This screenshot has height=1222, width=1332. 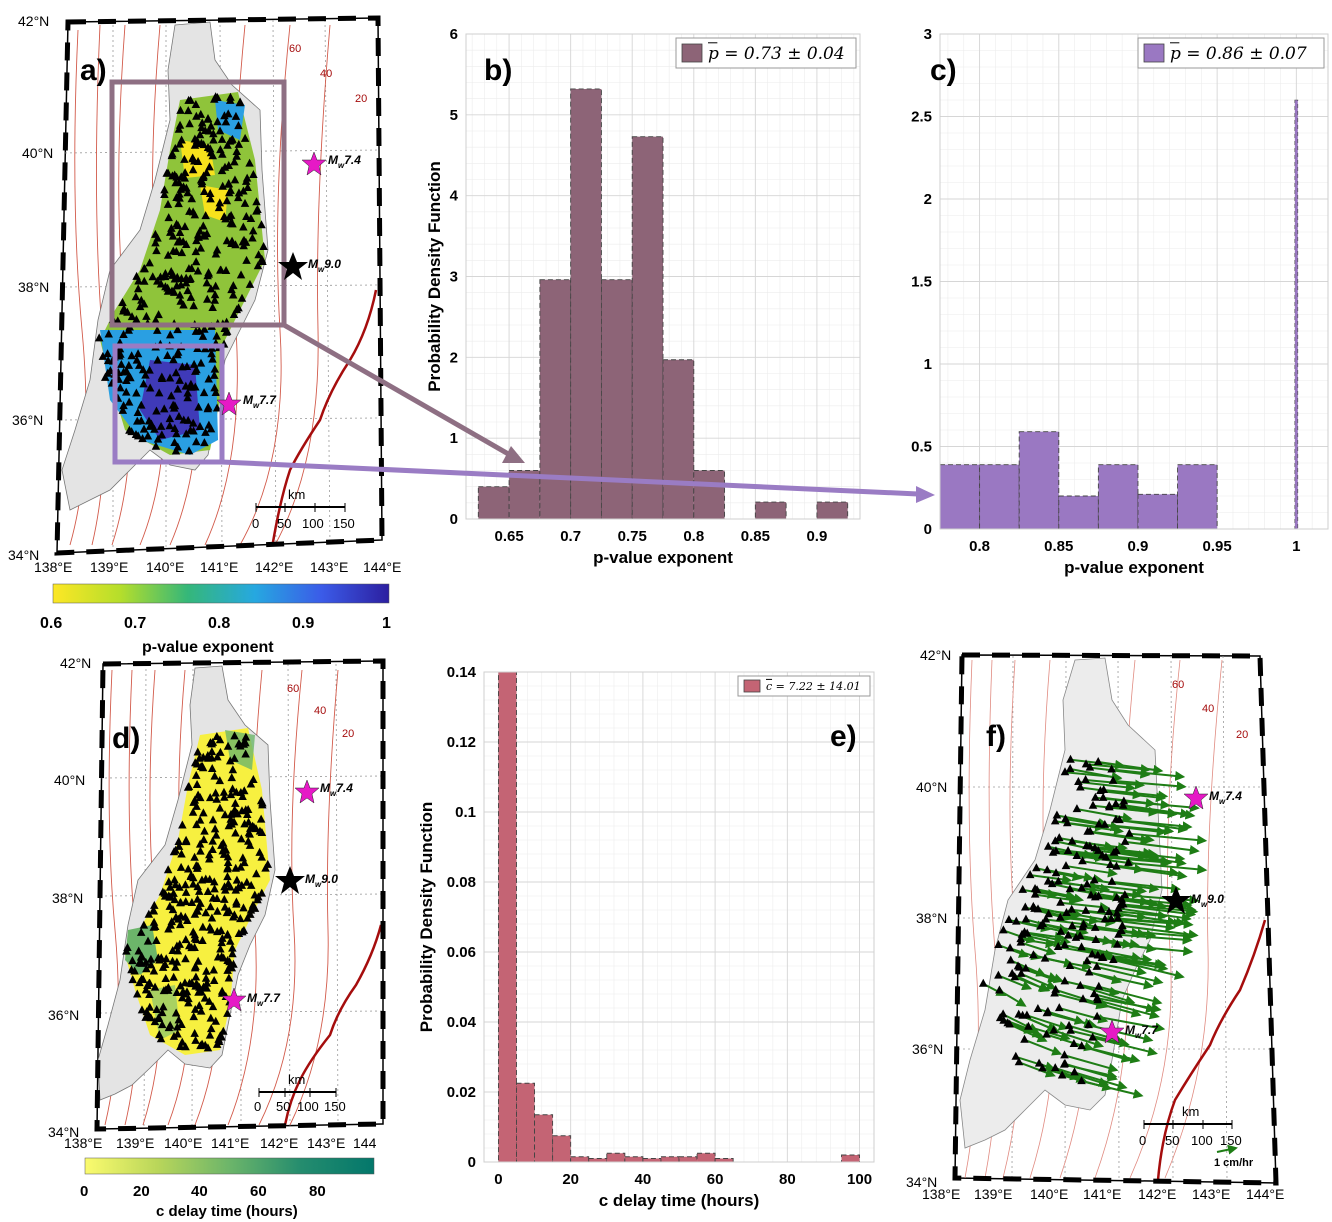 I want to click on colorbar-d: 0 20 40 60 80 c delay time (hours), so click(x=227, y=1188).